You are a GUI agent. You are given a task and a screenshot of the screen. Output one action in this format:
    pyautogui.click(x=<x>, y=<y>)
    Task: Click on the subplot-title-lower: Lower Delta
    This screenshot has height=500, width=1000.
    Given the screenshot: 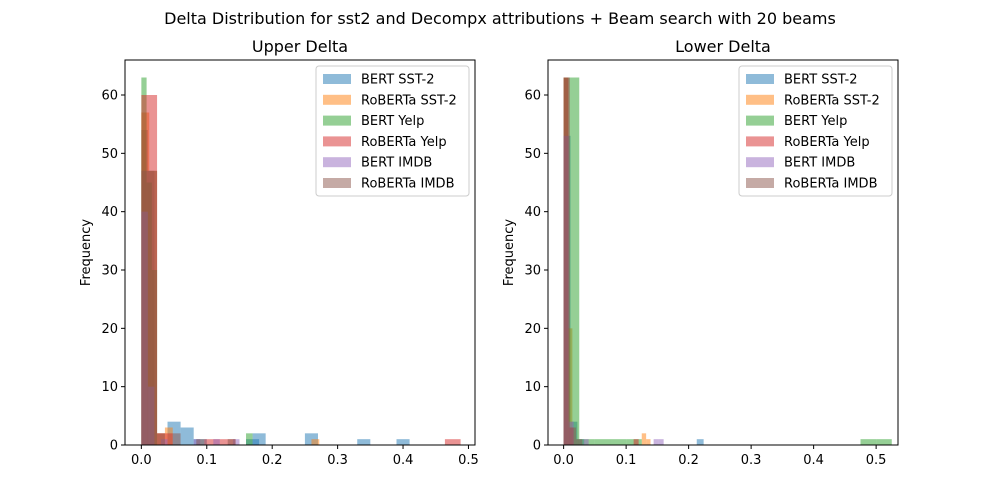 What is the action you would take?
    pyautogui.click(x=723, y=46)
    